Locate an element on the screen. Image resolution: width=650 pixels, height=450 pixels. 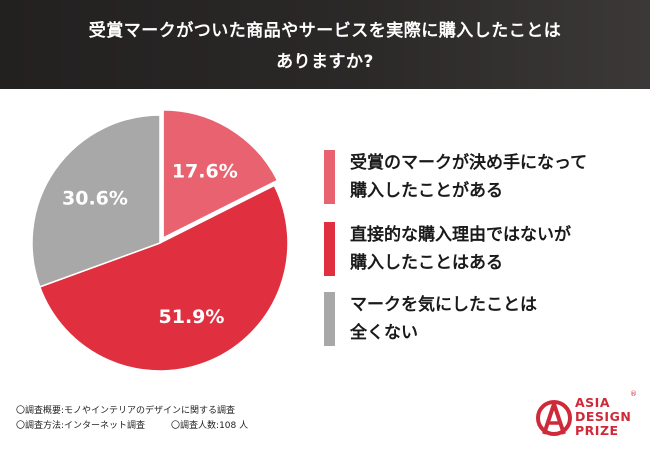
pie-value-label-indirect: 51.9% is located at coordinates (192, 317).